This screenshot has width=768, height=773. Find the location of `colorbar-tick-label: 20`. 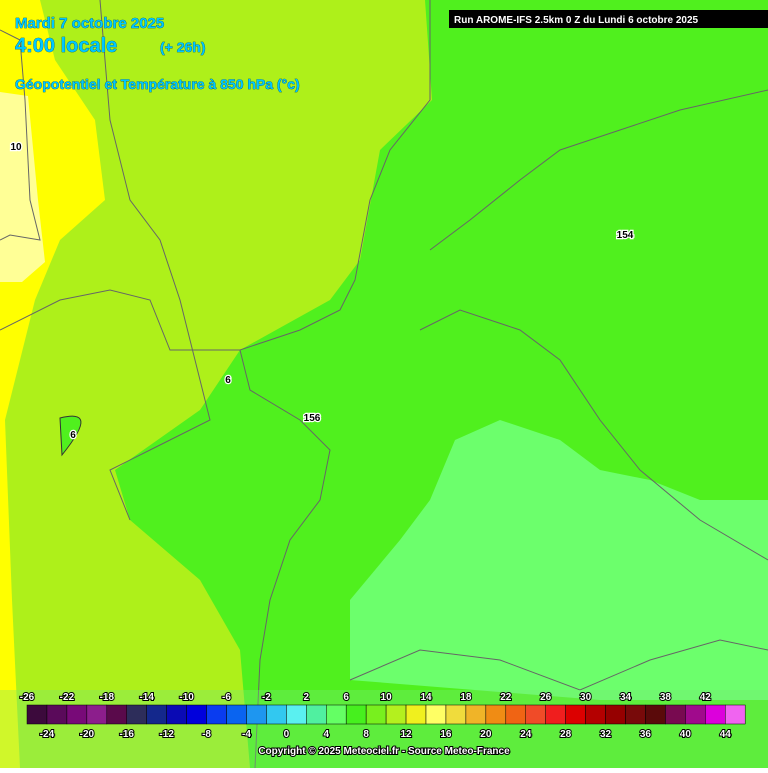

colorbar-tick-label: 20 is located at coordinates (486, 734).